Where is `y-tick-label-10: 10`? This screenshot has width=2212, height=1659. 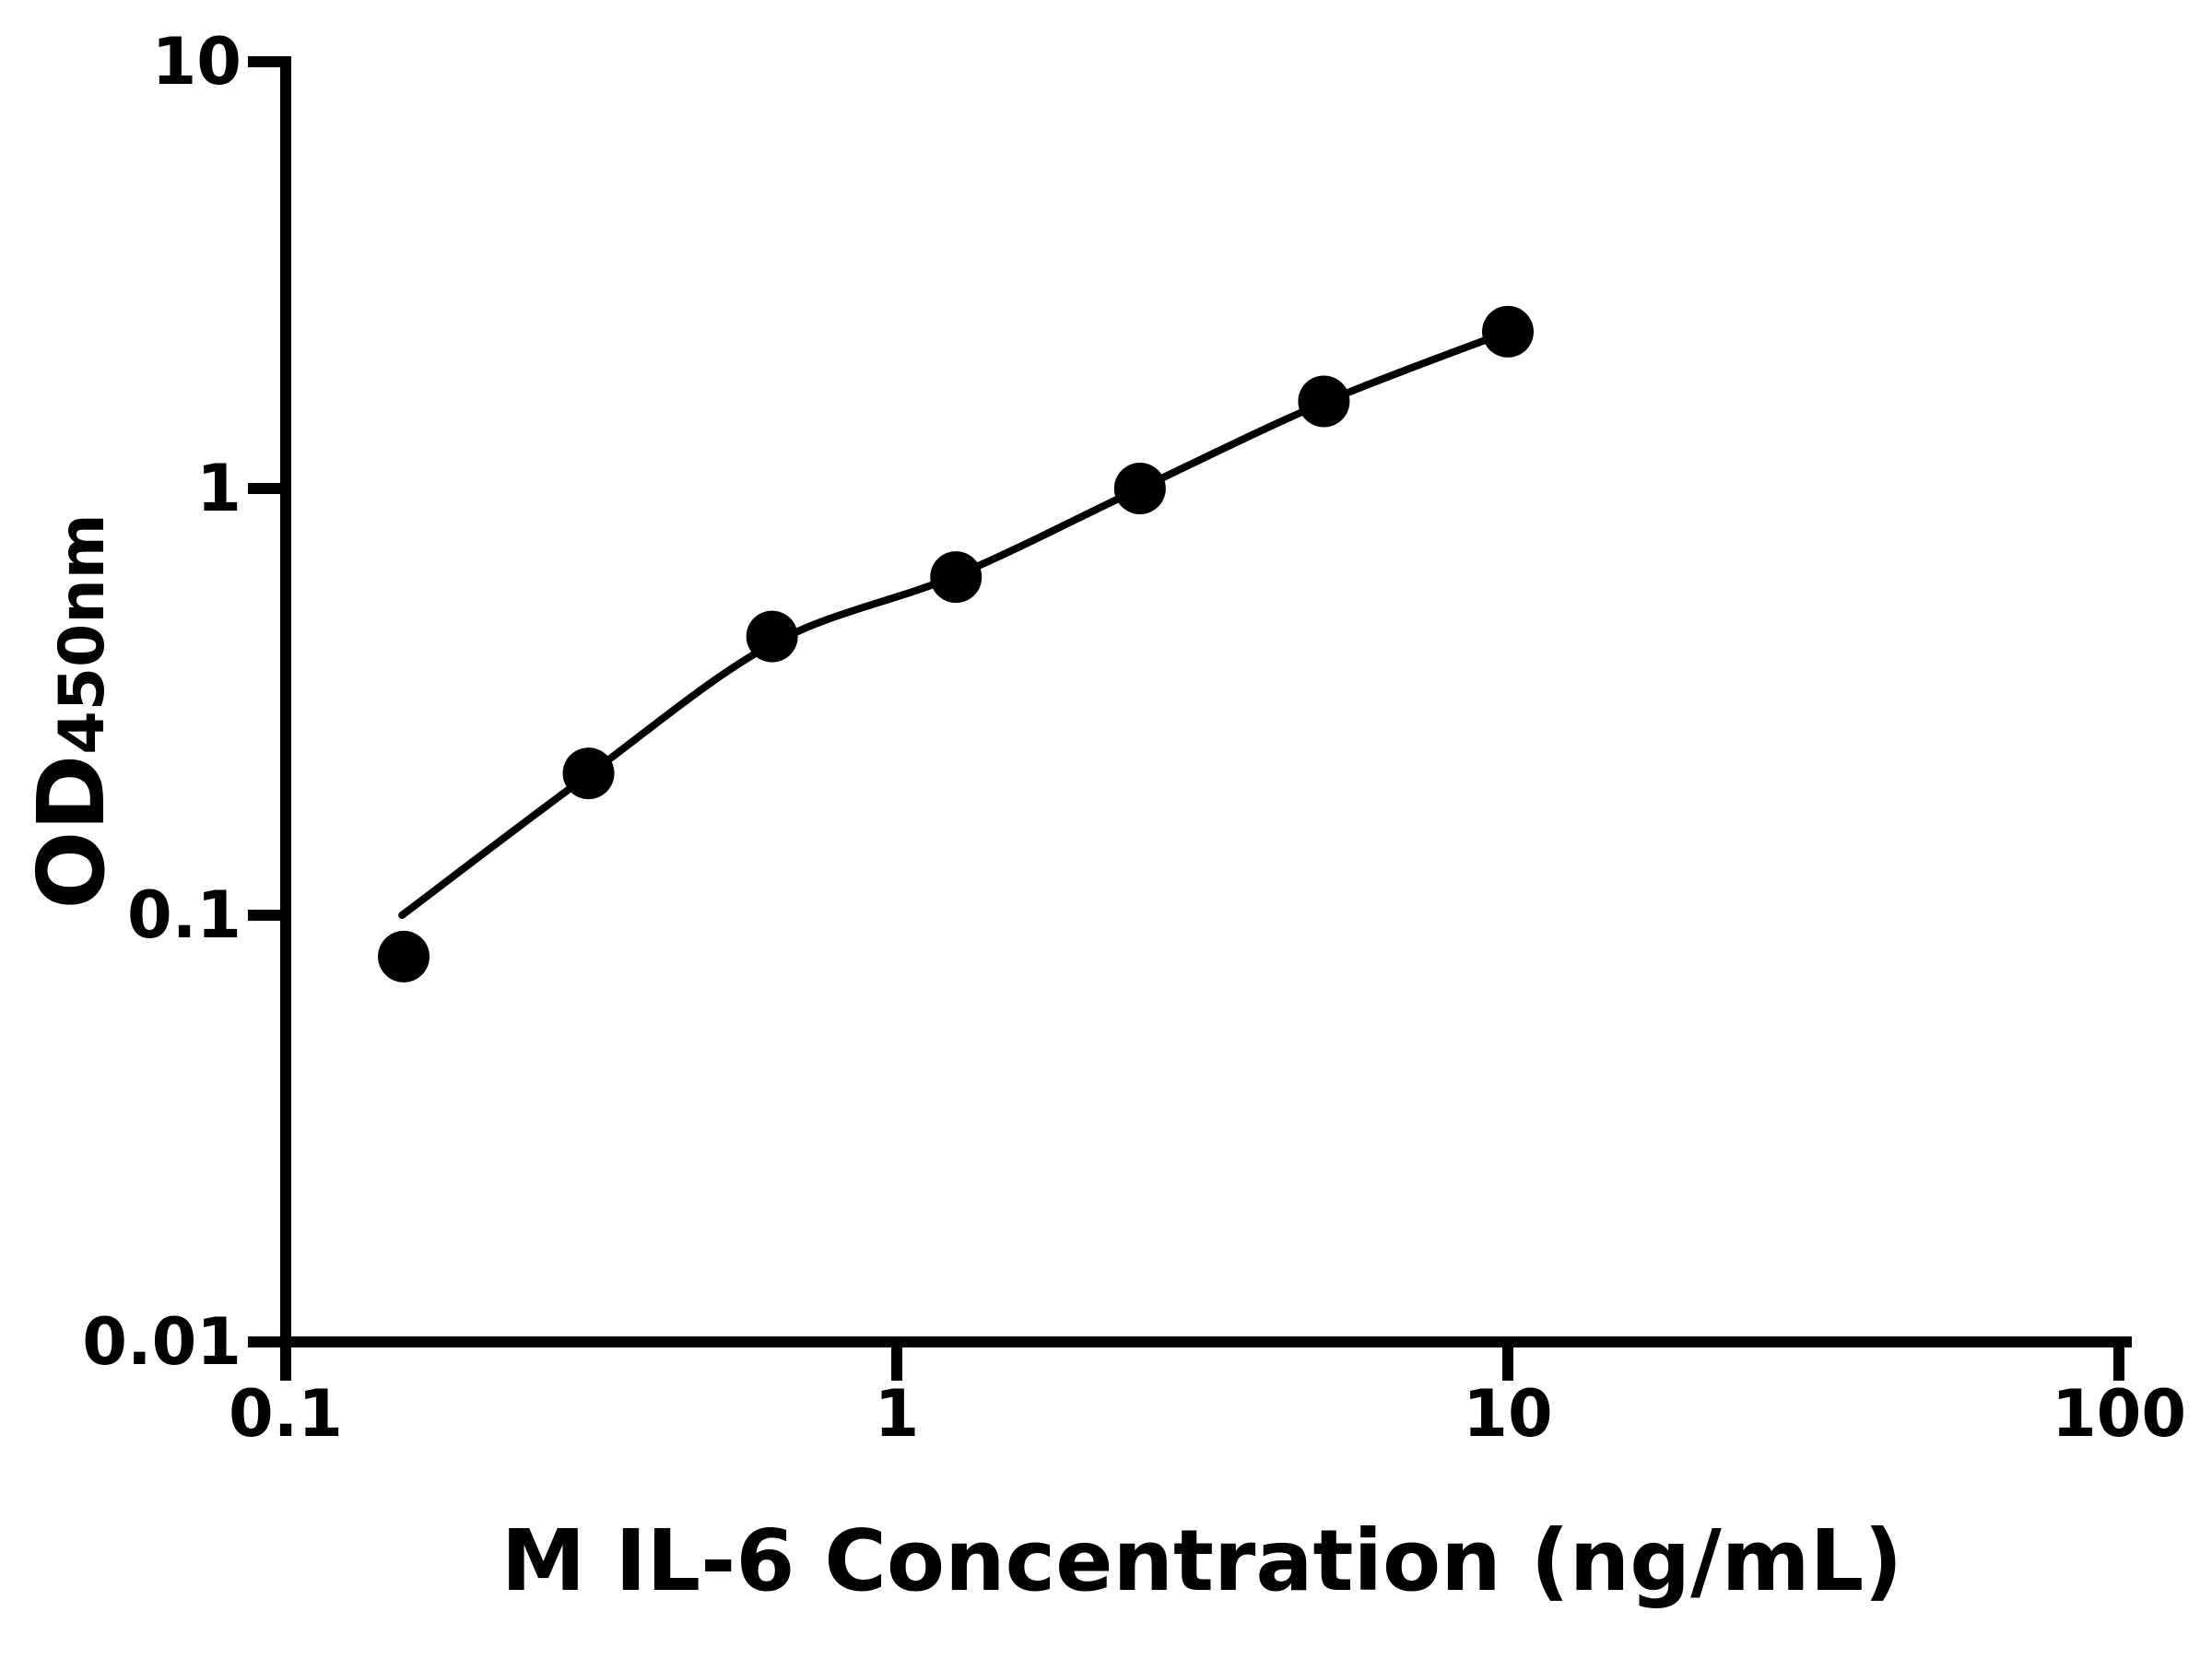
y-tick-label-10: 10 is located at coordinates (196, 62).